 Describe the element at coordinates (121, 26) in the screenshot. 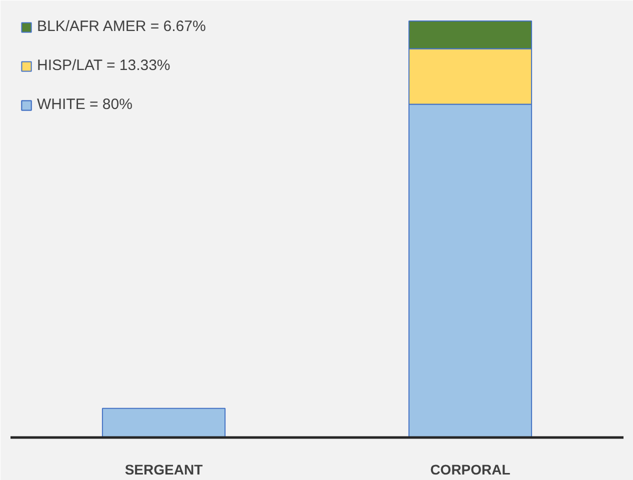

I see `legend-label: BLK/AFR AMER = 6.67%` at that location.